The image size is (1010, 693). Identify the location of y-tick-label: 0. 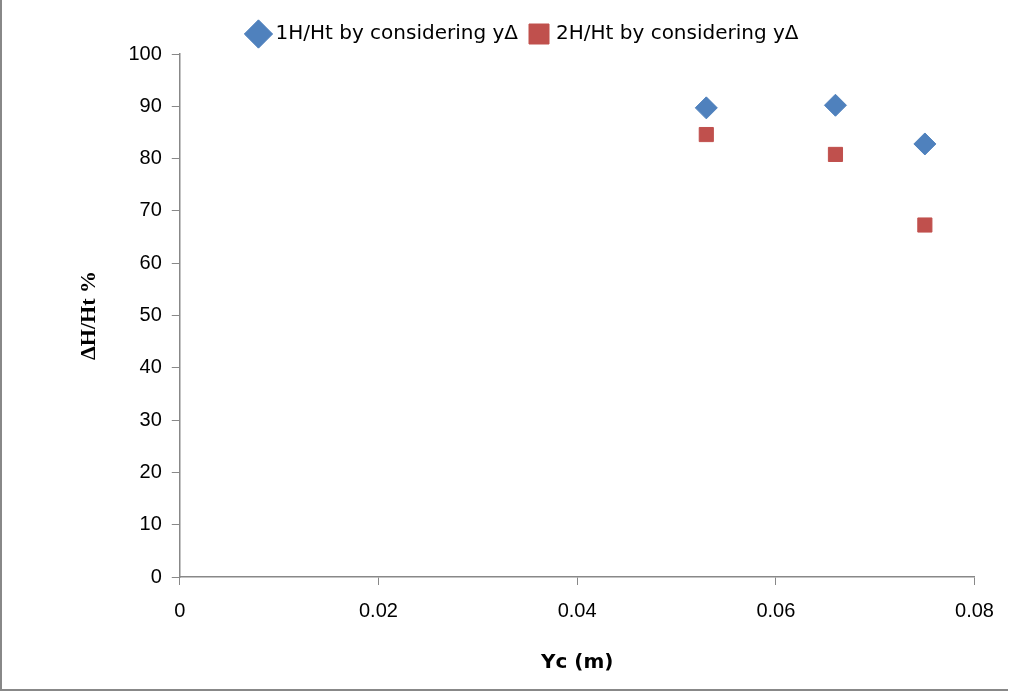
(156, 575).